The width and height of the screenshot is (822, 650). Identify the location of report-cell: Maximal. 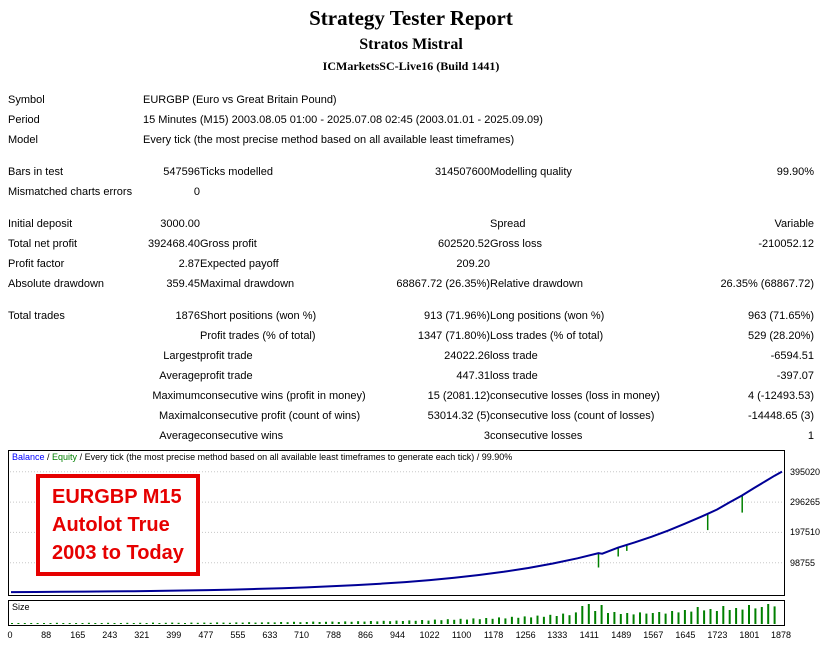
(179, 416).